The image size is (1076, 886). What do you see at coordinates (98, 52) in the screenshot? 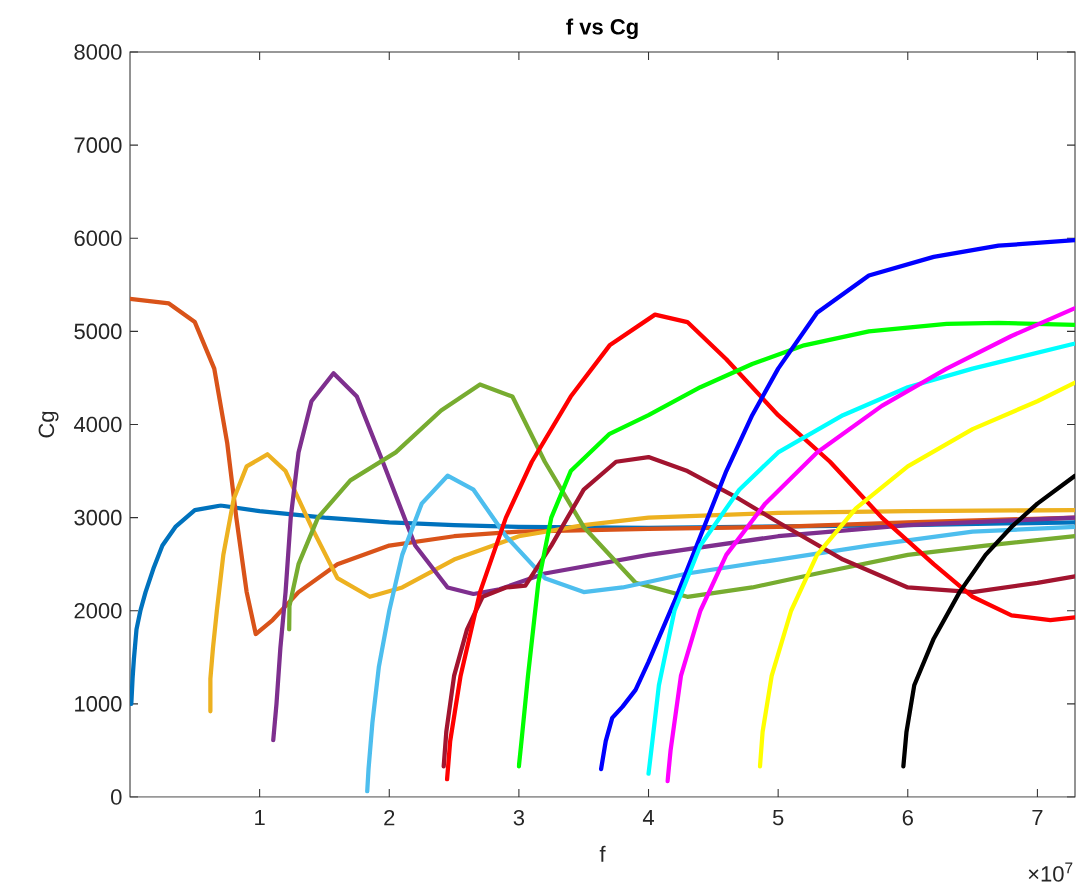
I see `y-tick-label: 8000` at bounding box center [98, 52].